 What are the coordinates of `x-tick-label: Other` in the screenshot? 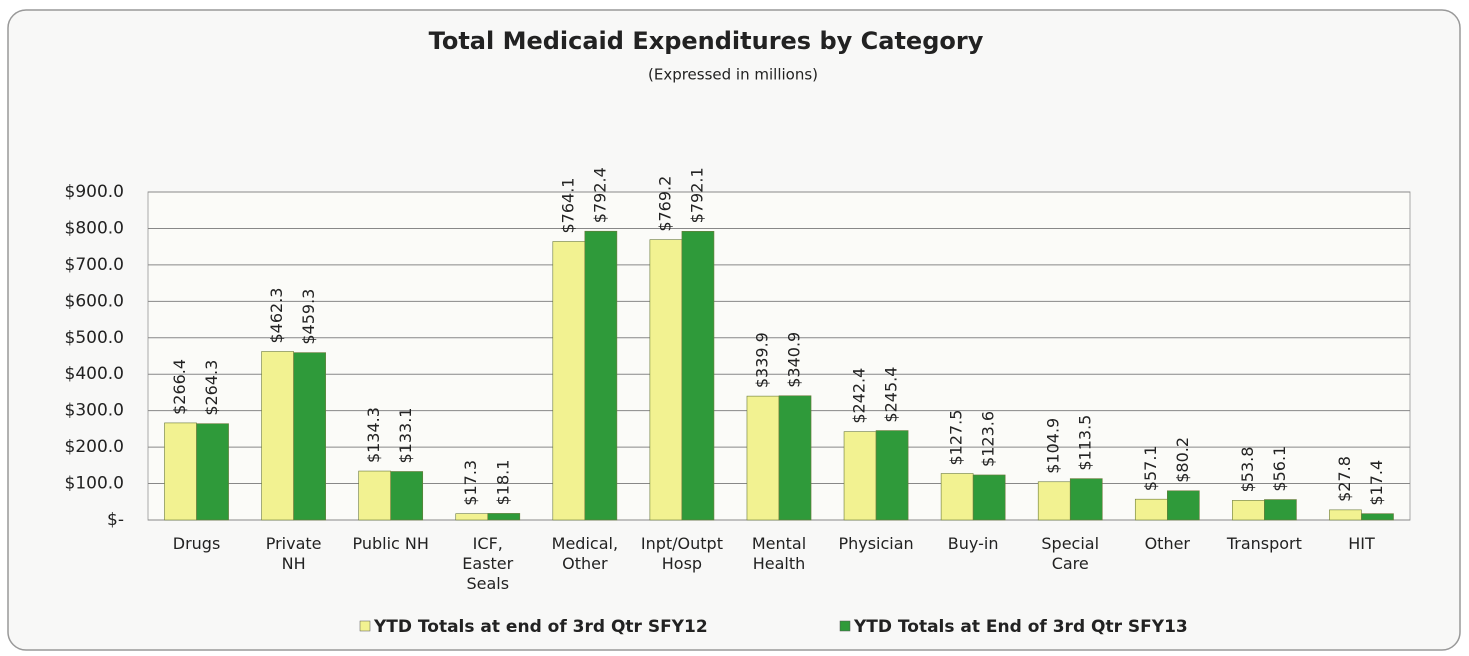 It's located at (1167, 543).